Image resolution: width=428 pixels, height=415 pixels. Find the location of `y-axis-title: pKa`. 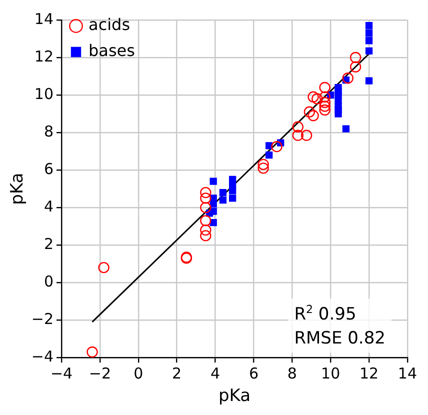

y-axis-title: pKa is located at coordinates (18, 188).